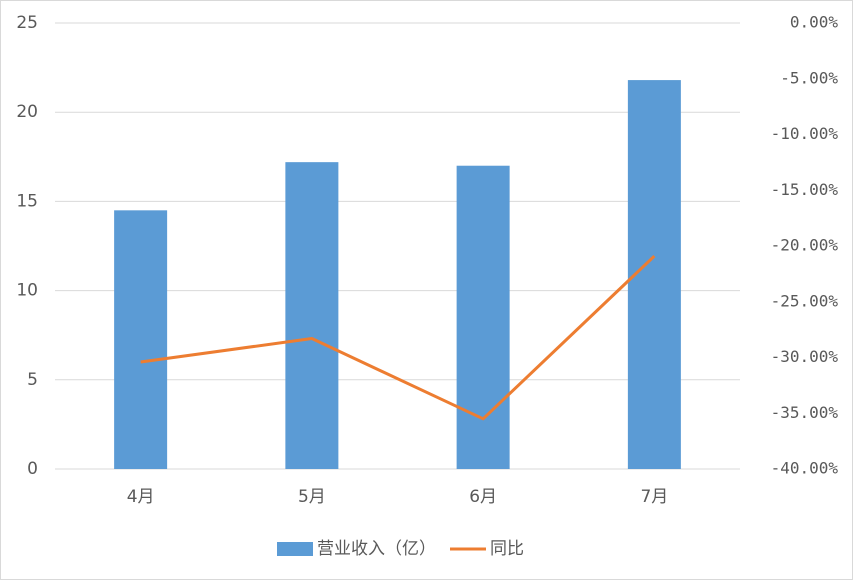 The height and width of the screenshot is (582, 855). Describe the element at coordinates (805, 468) in the screenshot. I see `y2-tick-label: -40.00%` at that location.